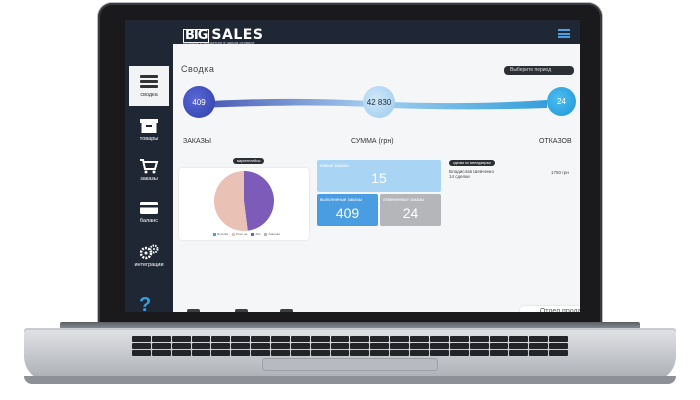 The width and height of the screenshot is (700, 400). What do you see at coordinates (555, 141) in the screenshot?
I see `refusals-label: ОТКАЗОВ` at bounding box center [555, 141].